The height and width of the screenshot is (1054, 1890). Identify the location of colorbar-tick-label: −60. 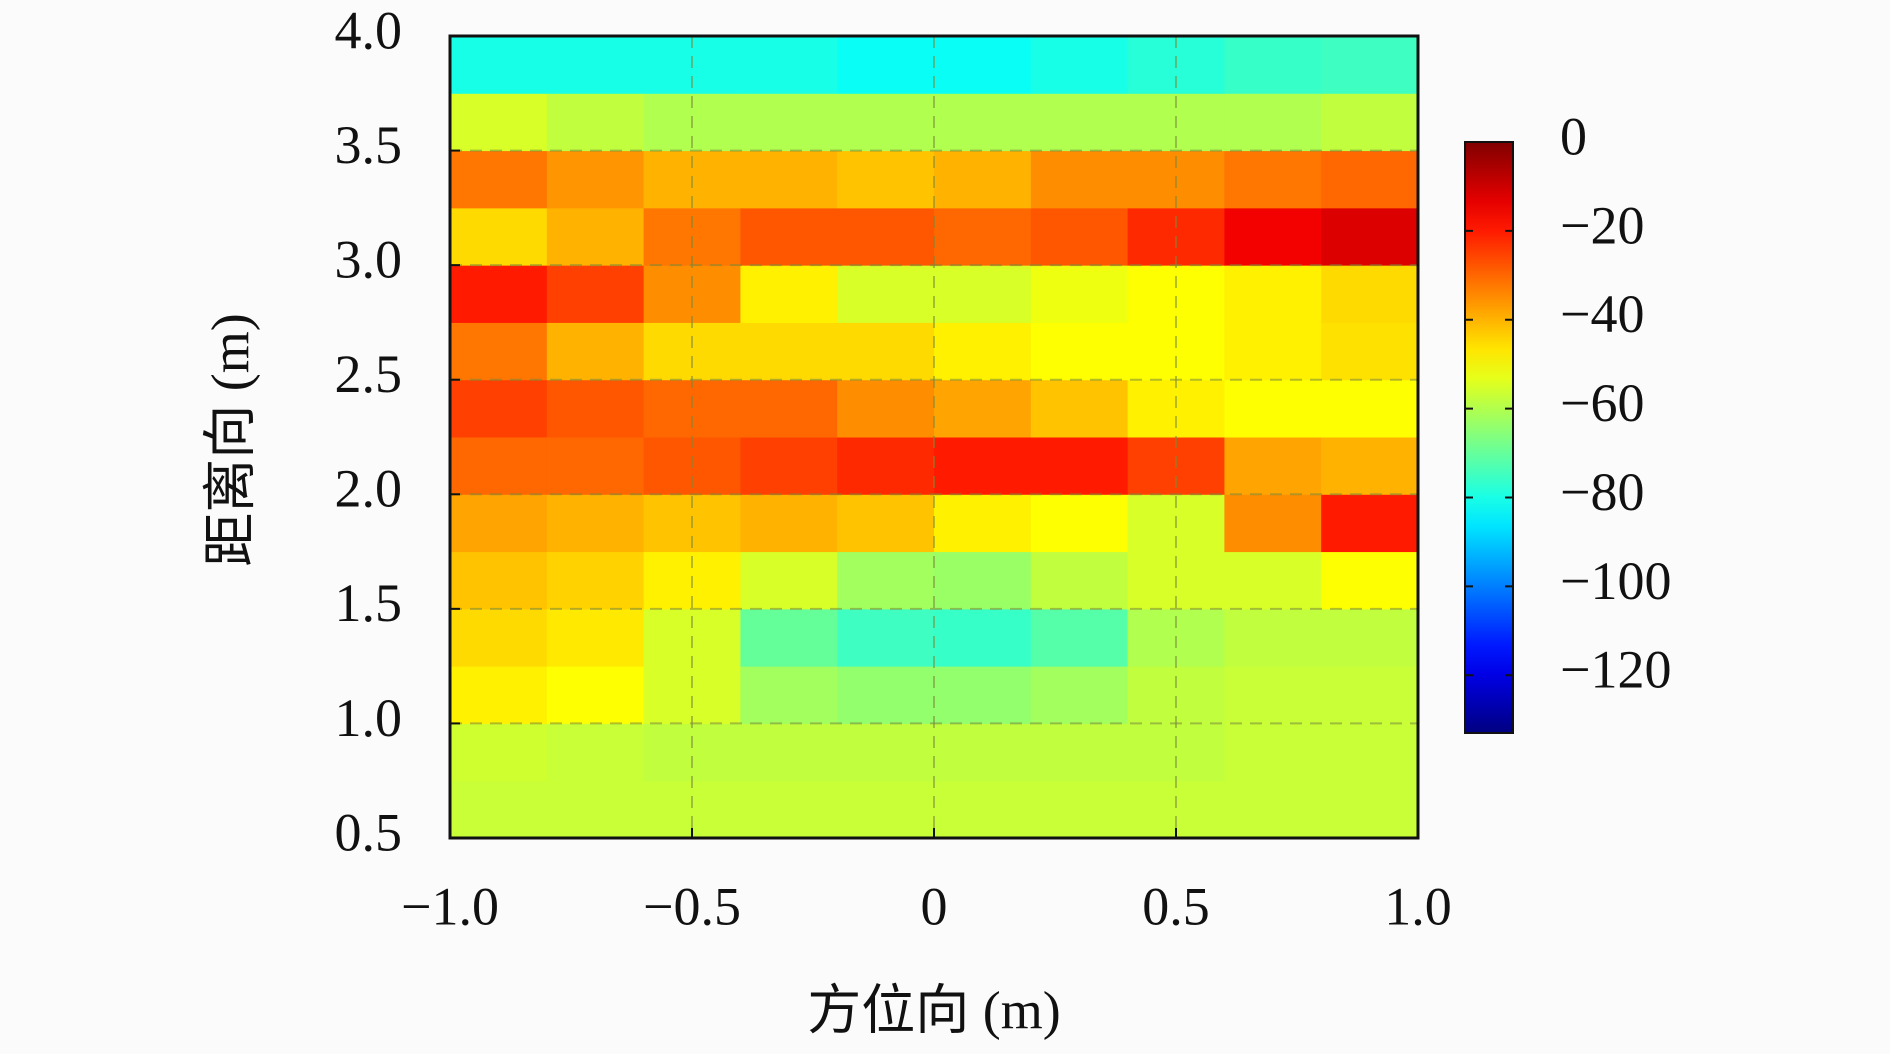
(1602, 403).